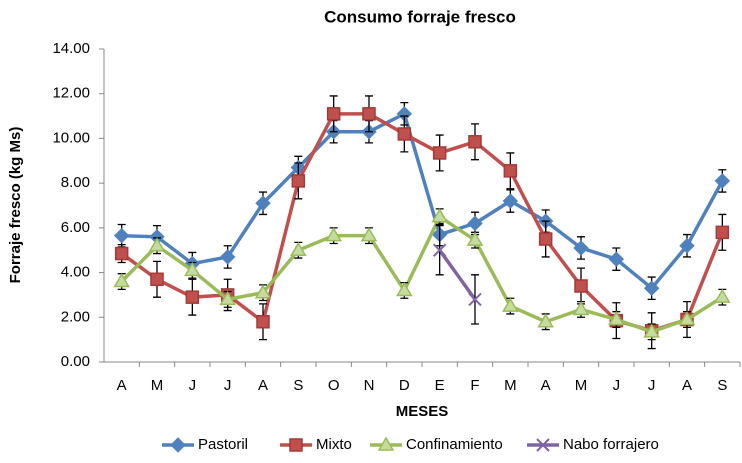 This screenshot has width=742, height=463. I want to click on legend-label: Pastoril, so click(223, 444).